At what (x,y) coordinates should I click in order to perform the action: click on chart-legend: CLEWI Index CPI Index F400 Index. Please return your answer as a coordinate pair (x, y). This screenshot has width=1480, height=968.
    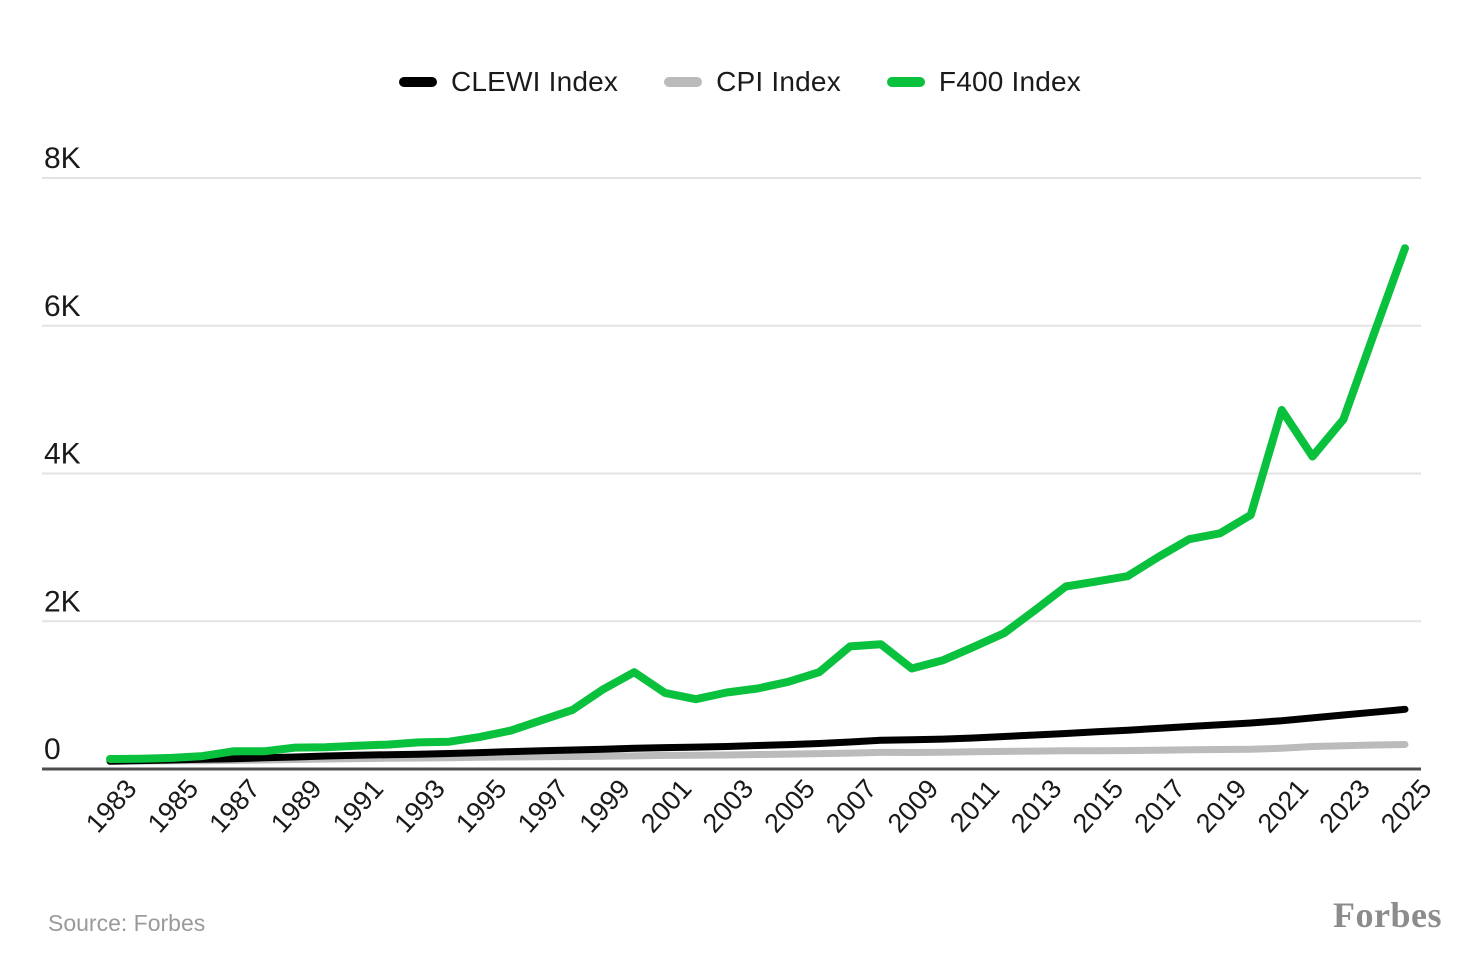
    Looking at the image, I should click on (740, 82).